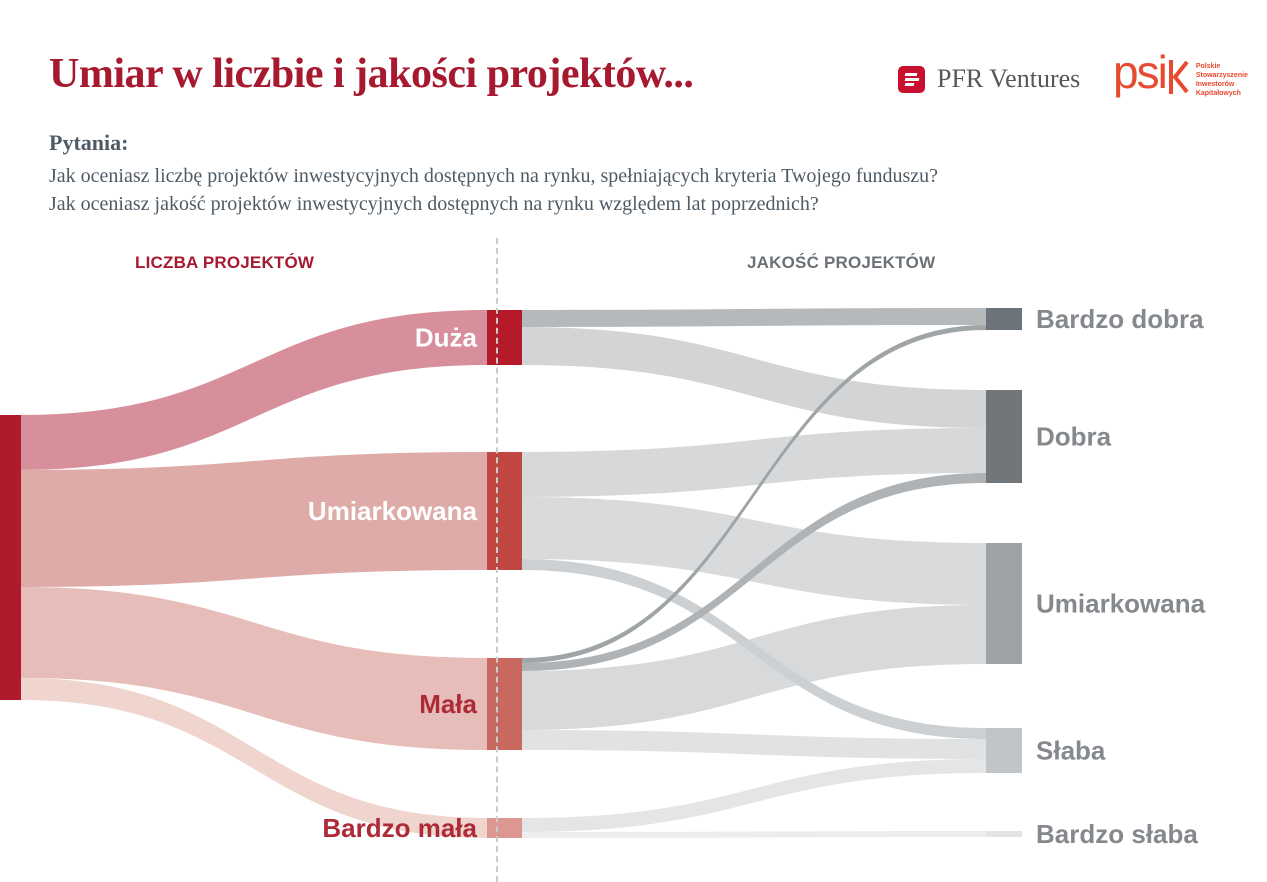  I want to click on questions-heading: Pytania:, so click(89, 142).